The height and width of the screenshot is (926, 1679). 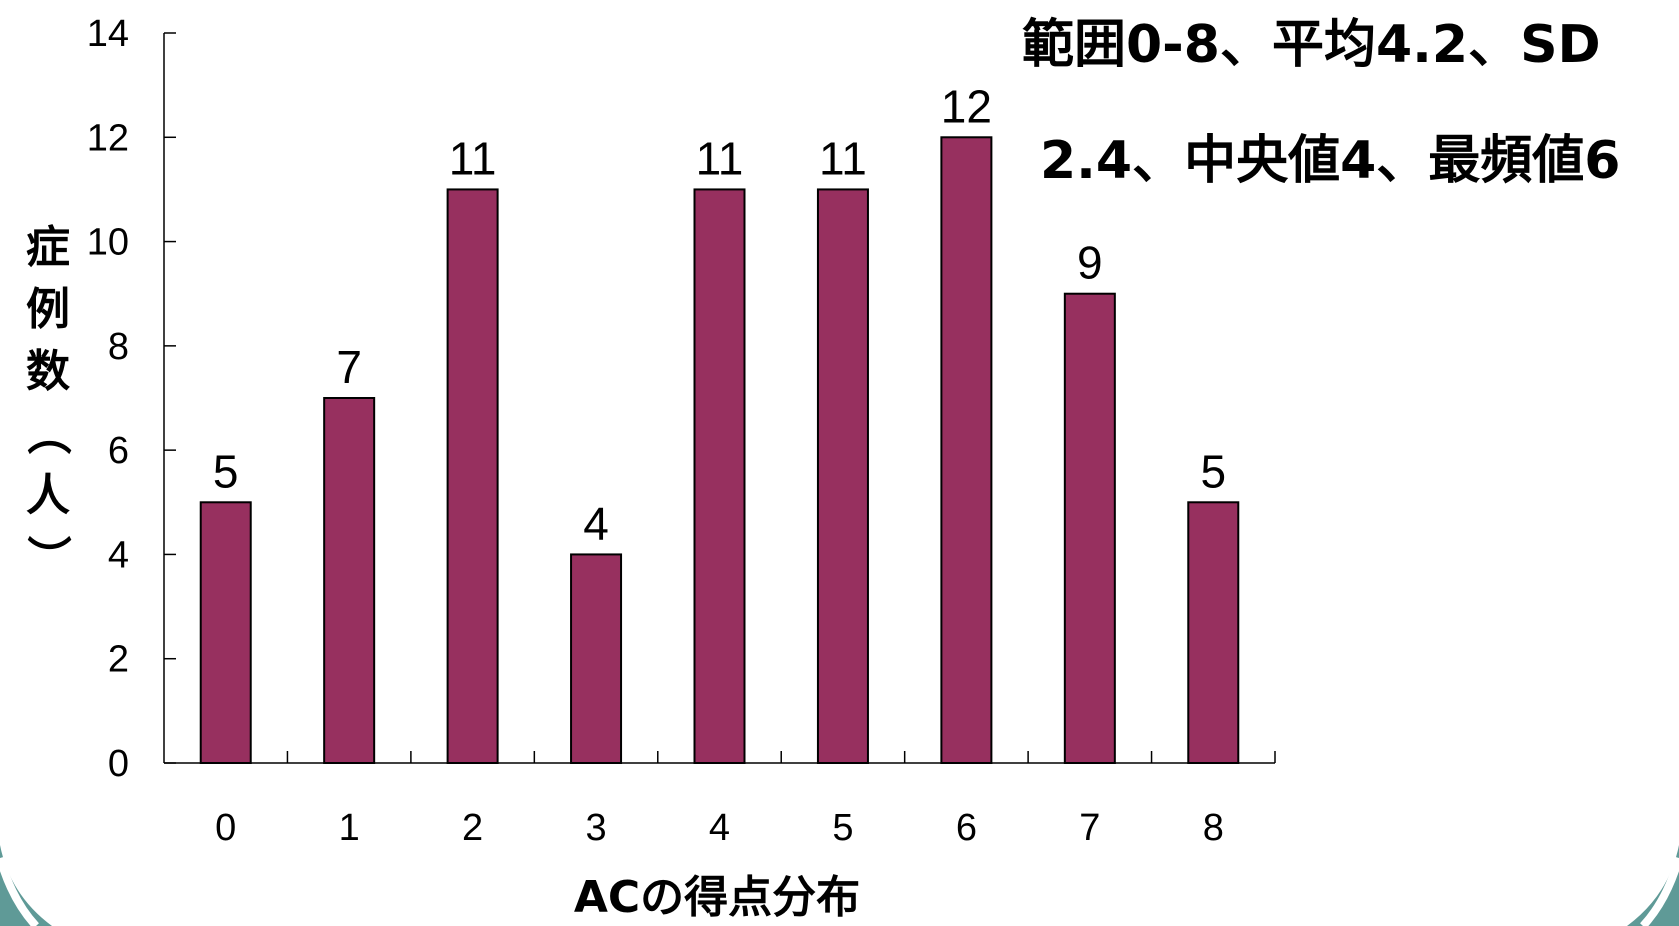 I want to click on x-tick-label: 3, so click(x=595, y=828).